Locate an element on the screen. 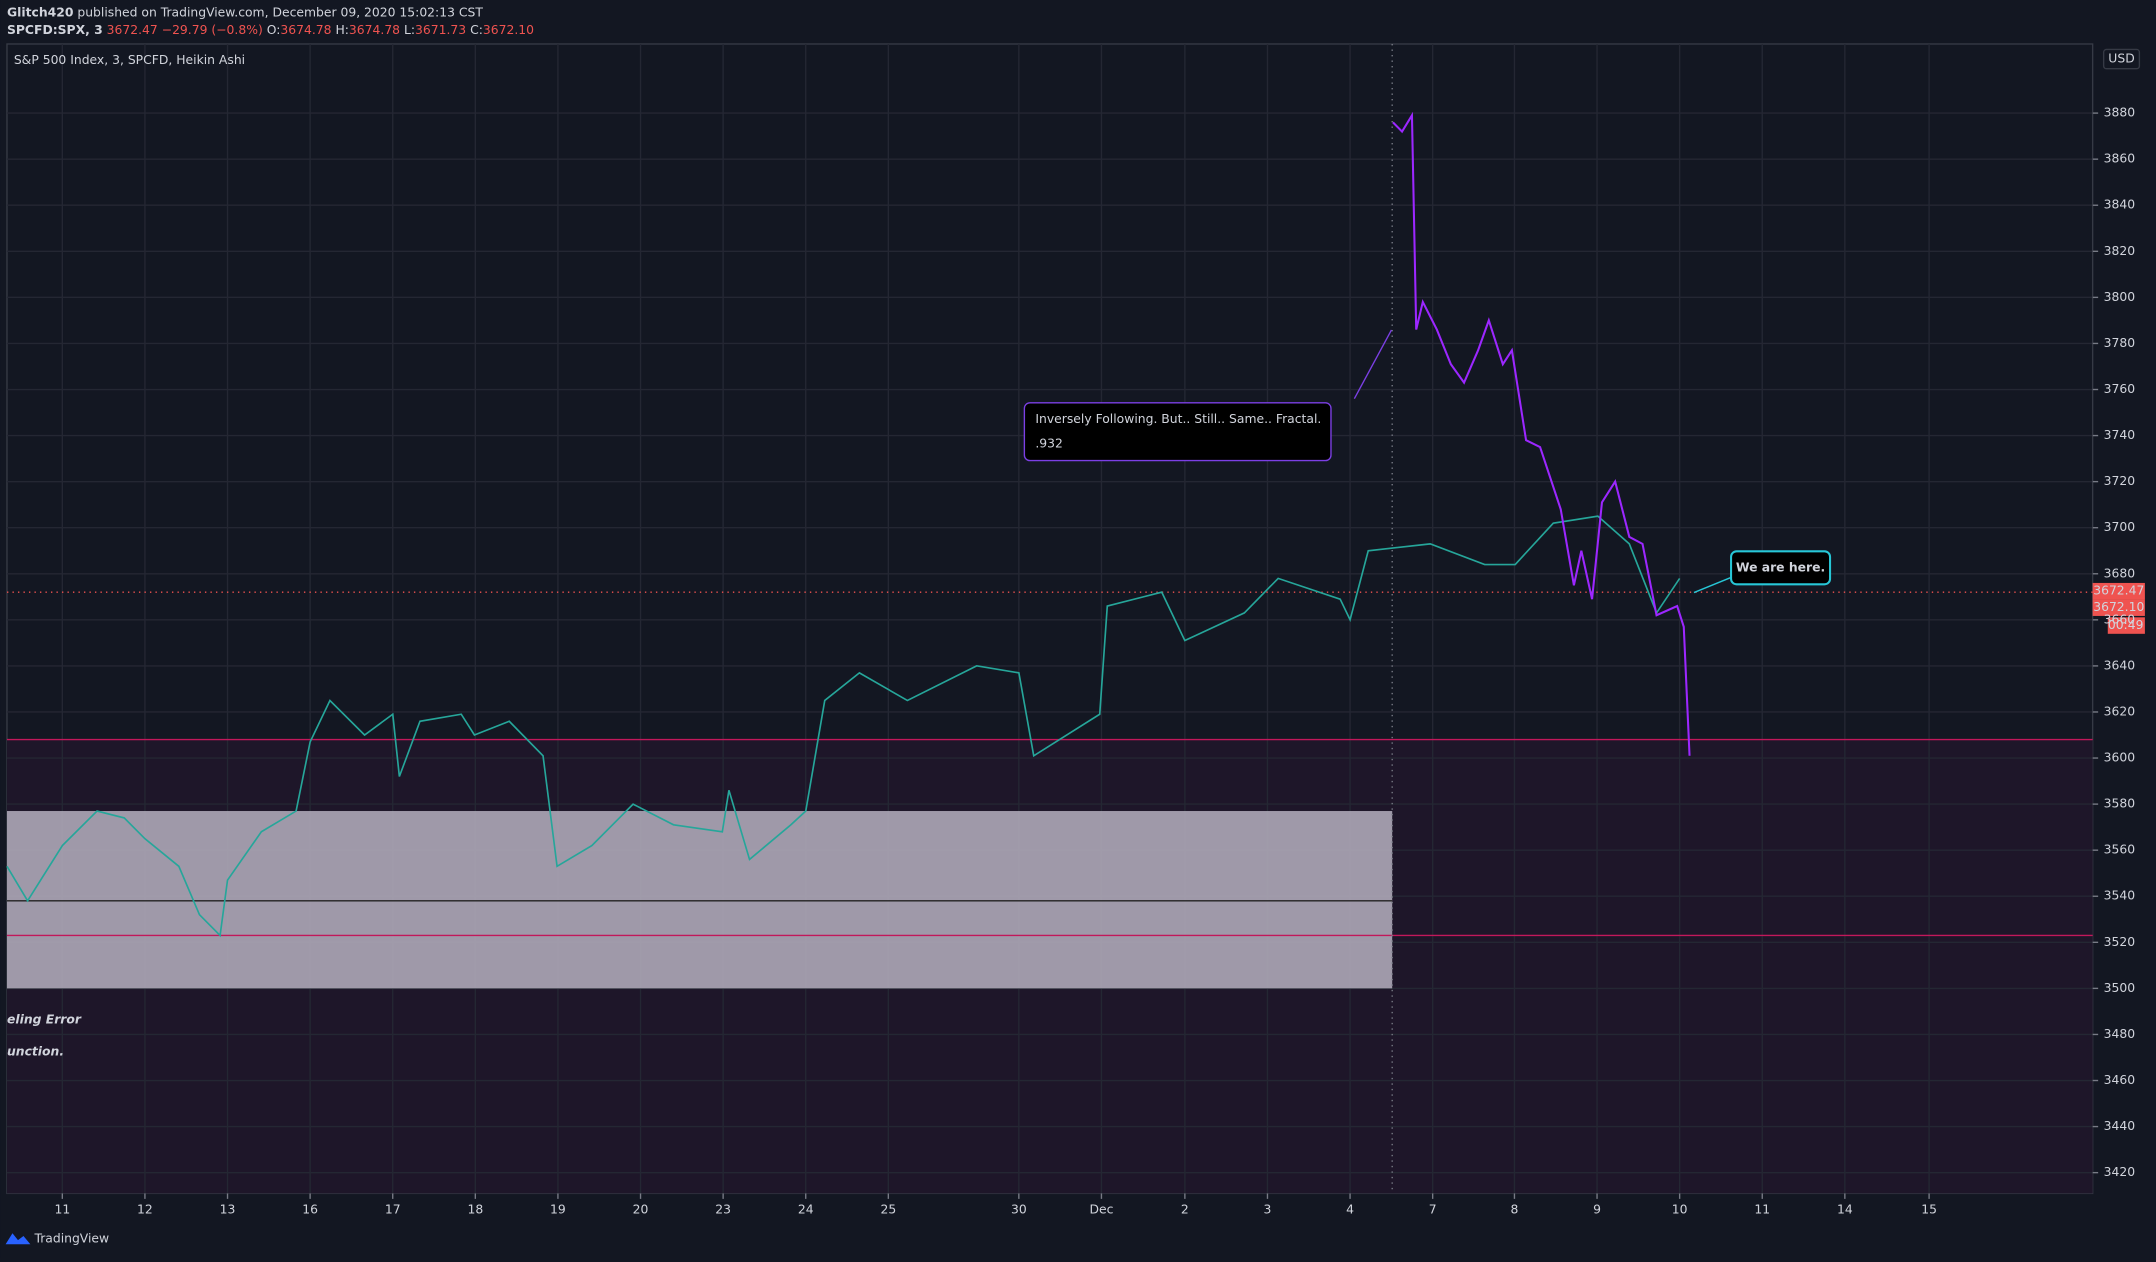  c-label: C: is located at coordinates (476, 30).